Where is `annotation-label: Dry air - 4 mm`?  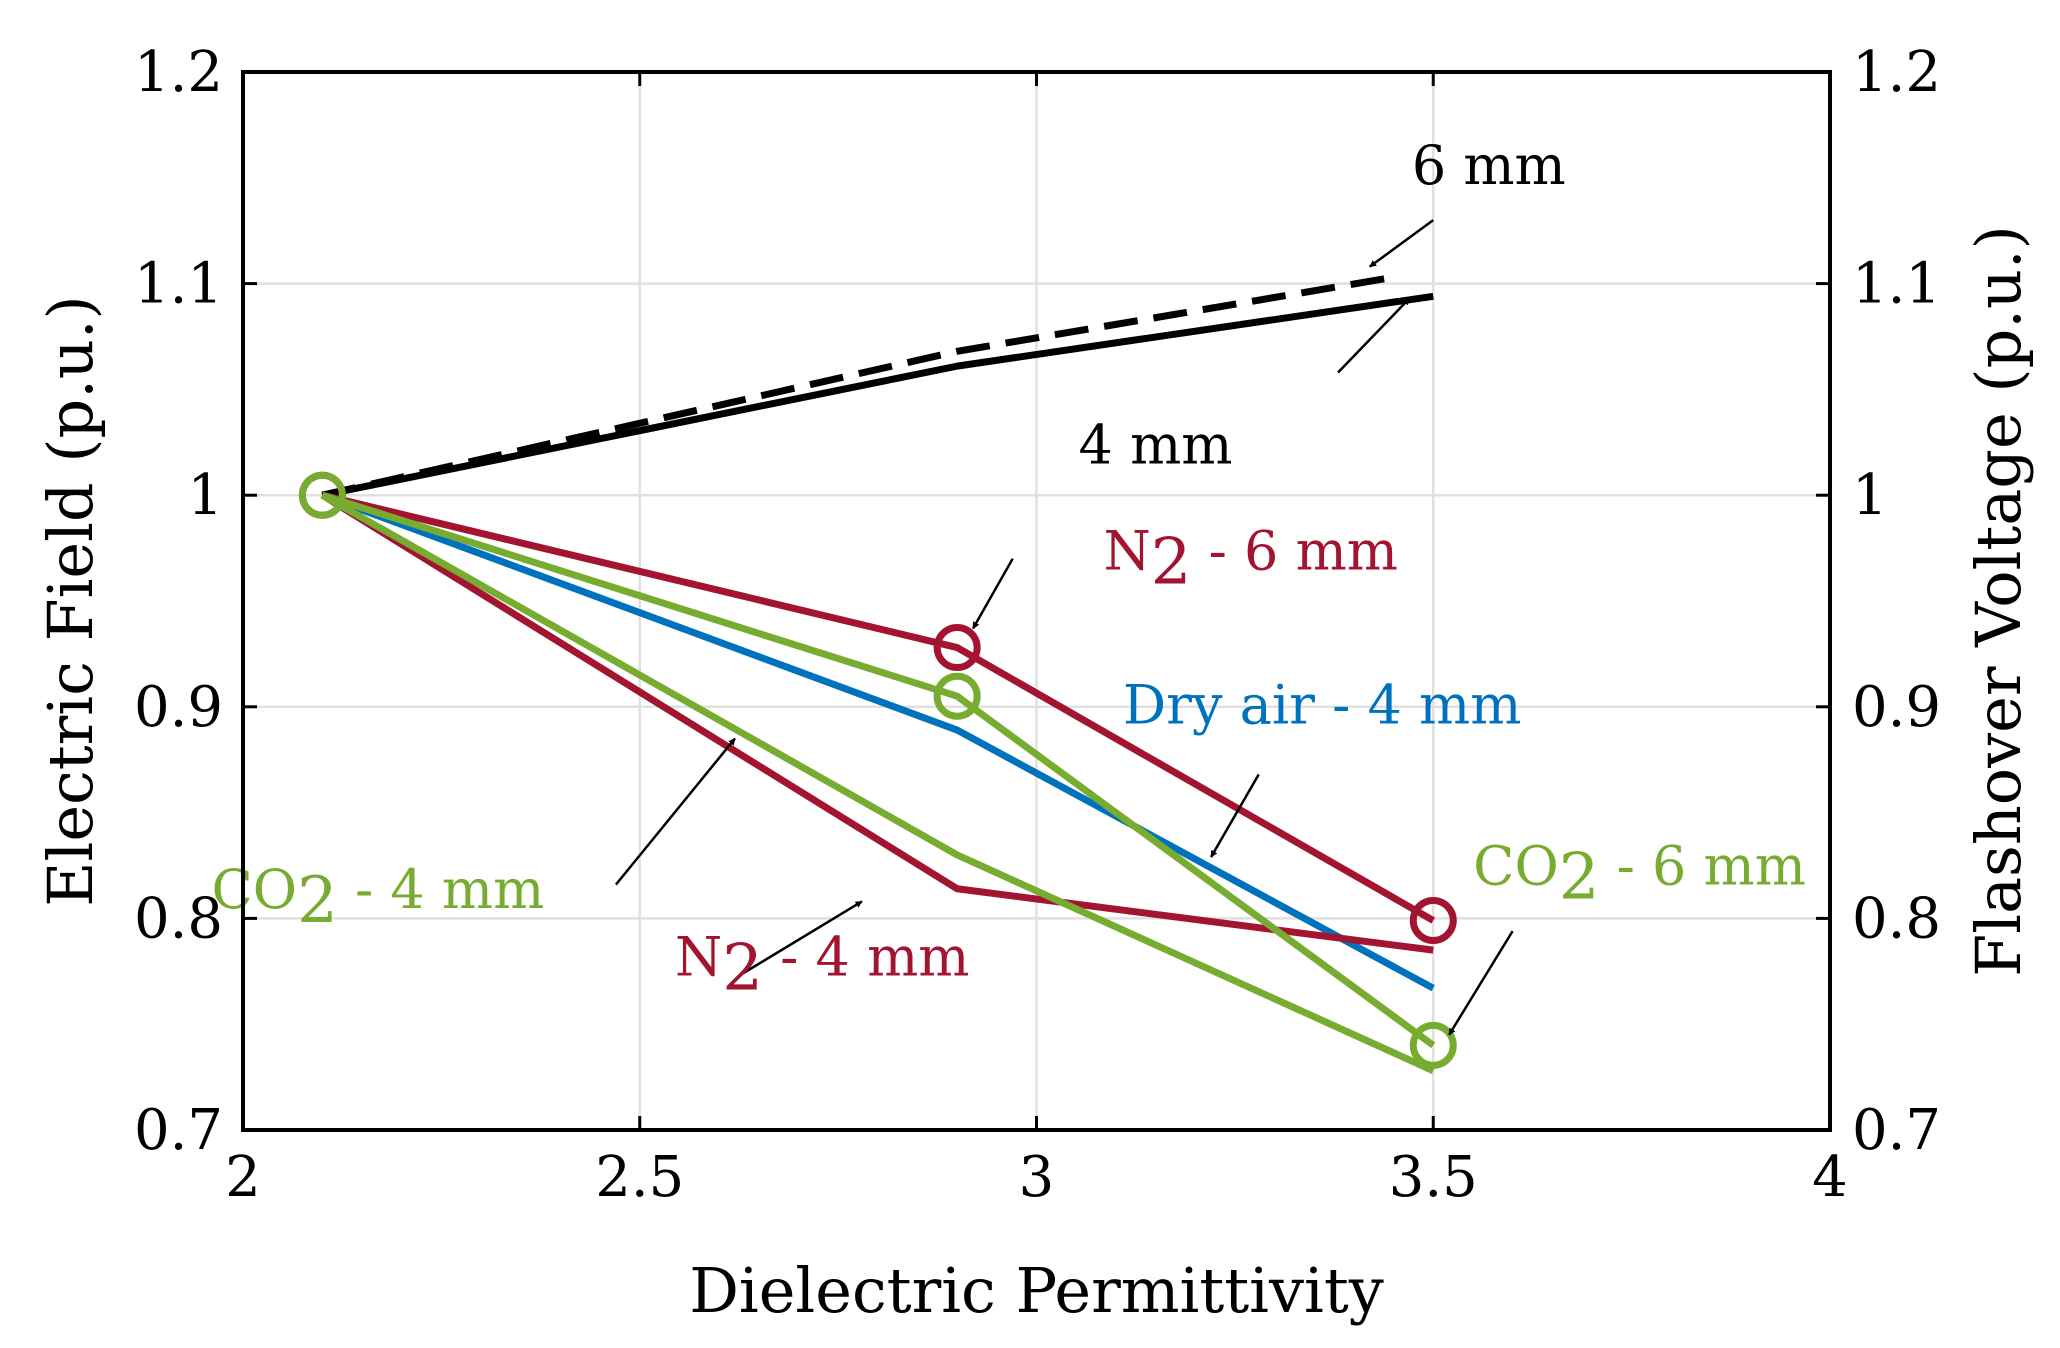 annotation-label: Dry air - 4 mm is located at coordinates (1322, 705).